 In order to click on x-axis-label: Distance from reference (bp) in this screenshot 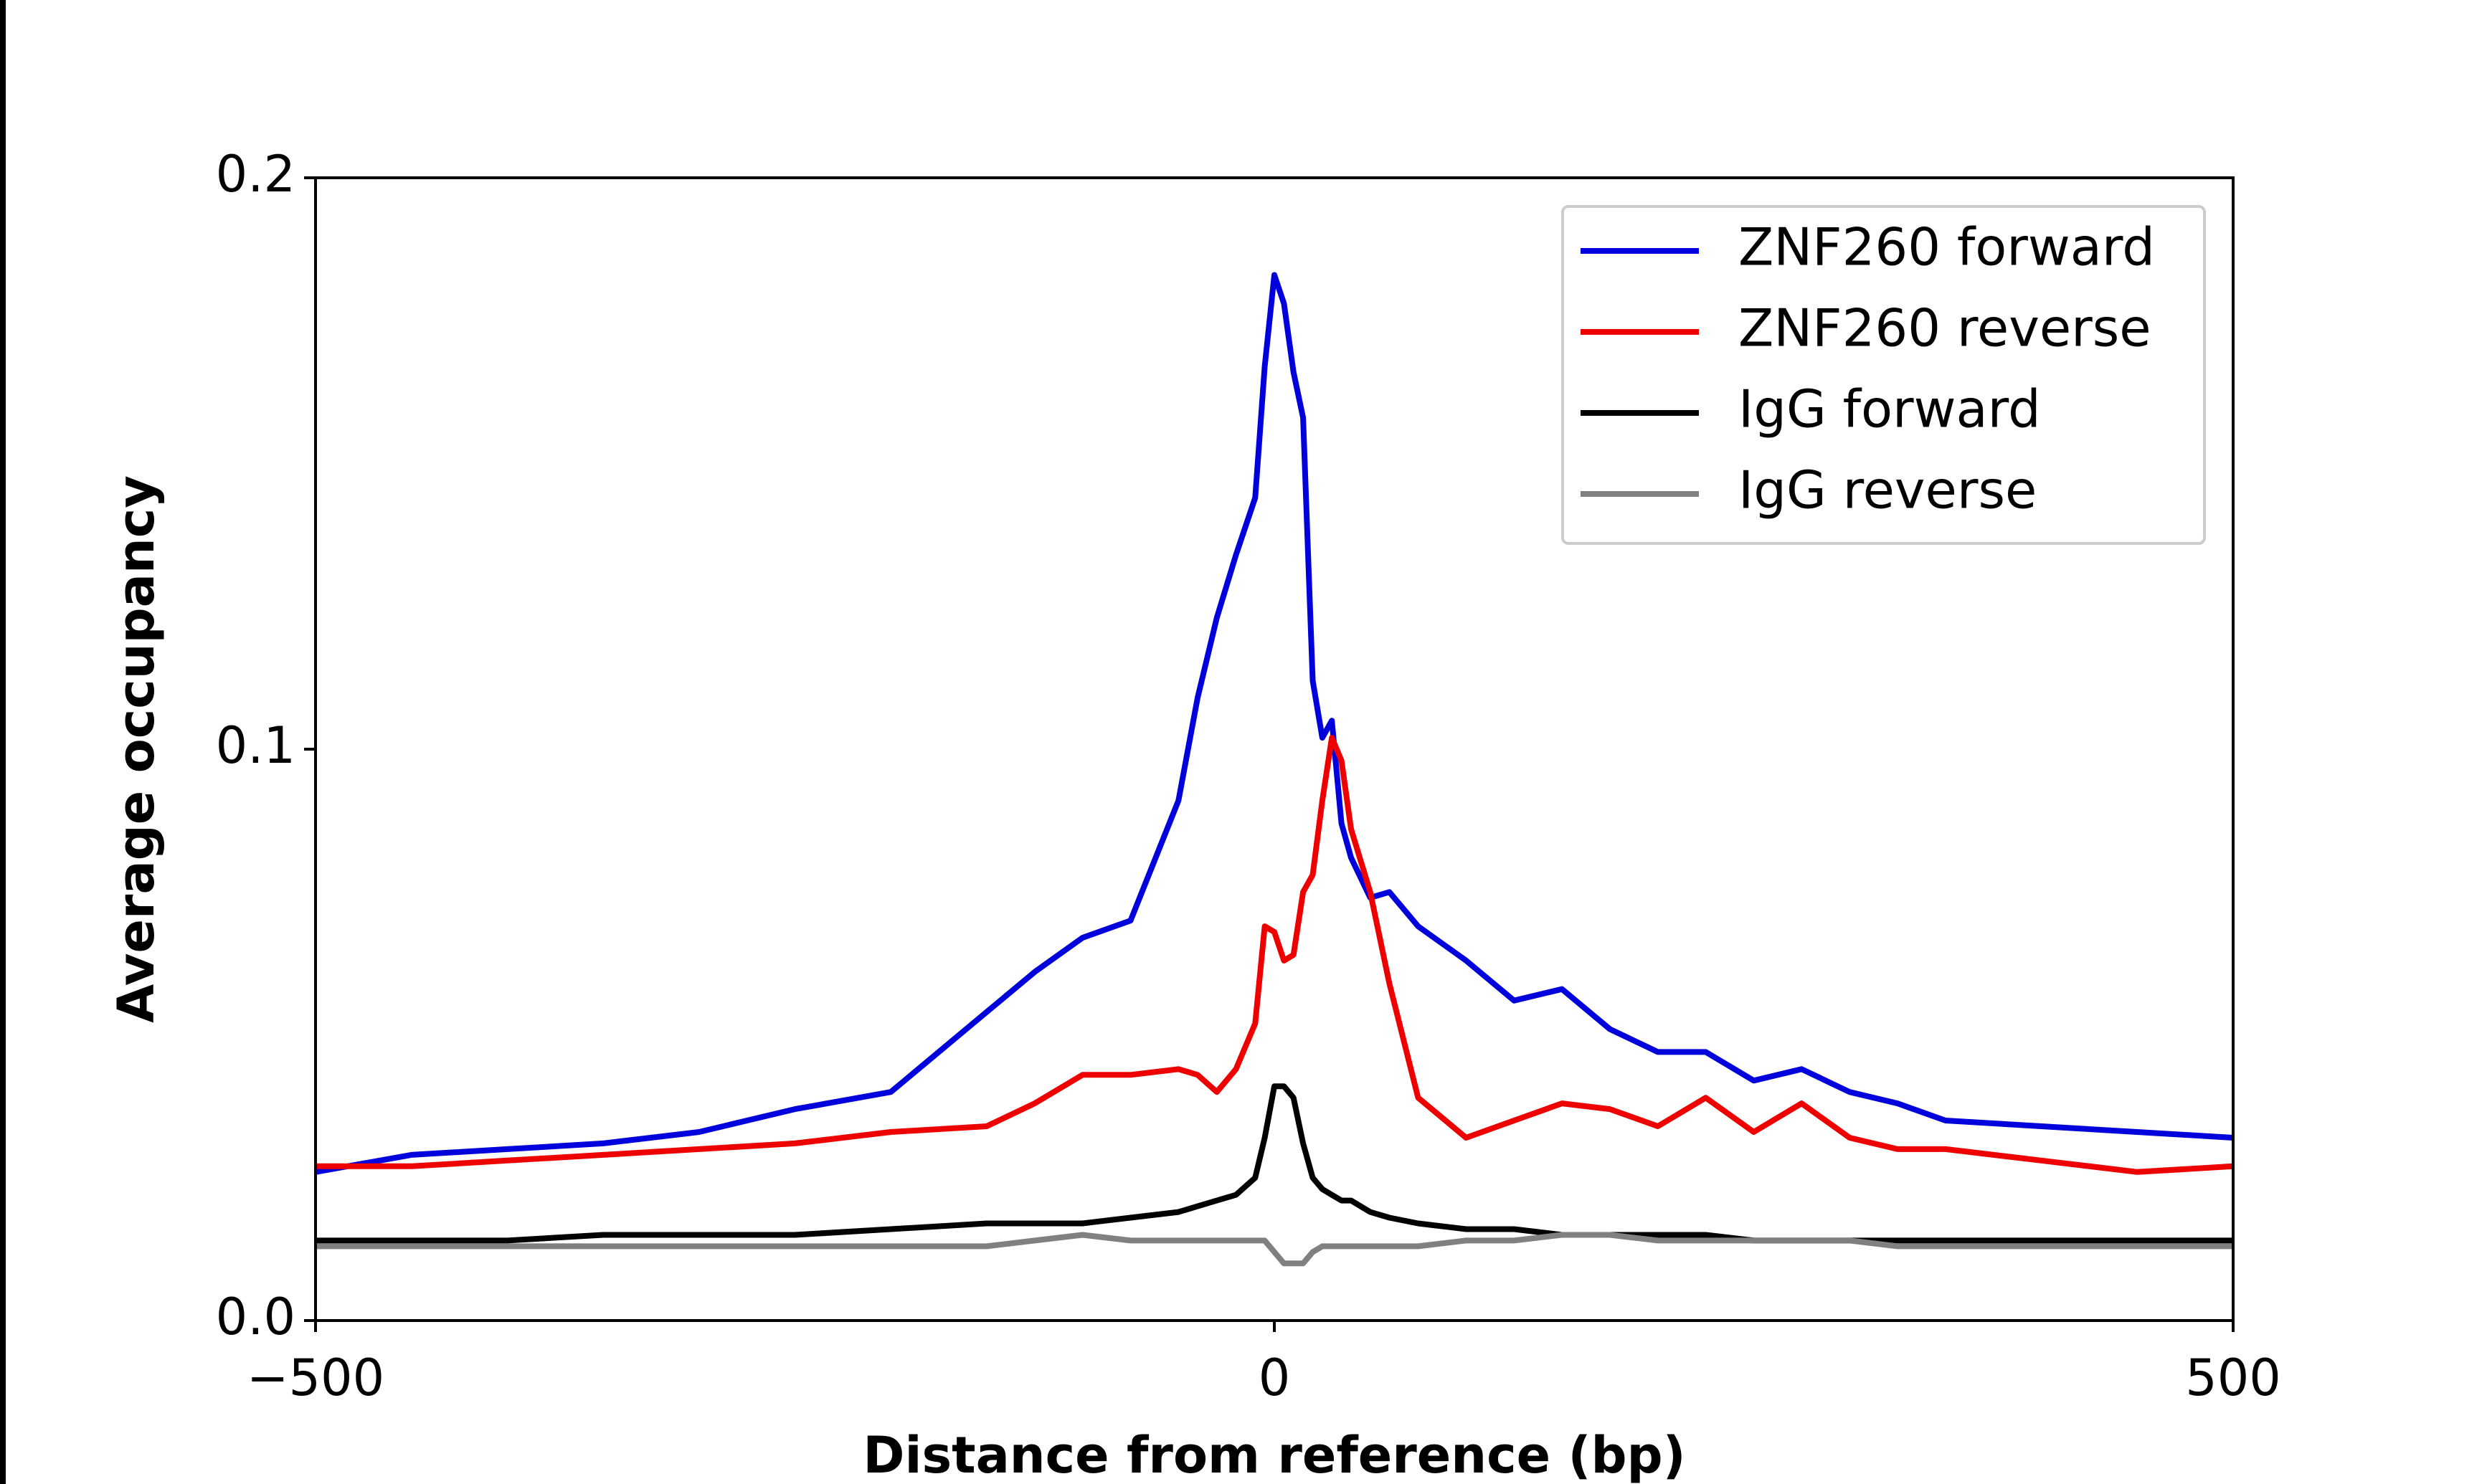, I will do `click(1274, 1455)`.